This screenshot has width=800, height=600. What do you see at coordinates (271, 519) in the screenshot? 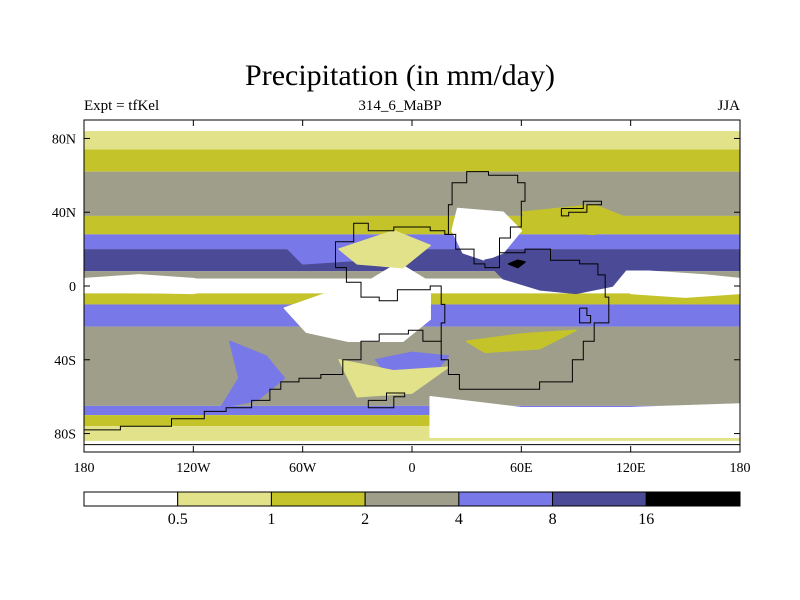
I see `colorbar-label: 1` at bounding box center [271, 519].